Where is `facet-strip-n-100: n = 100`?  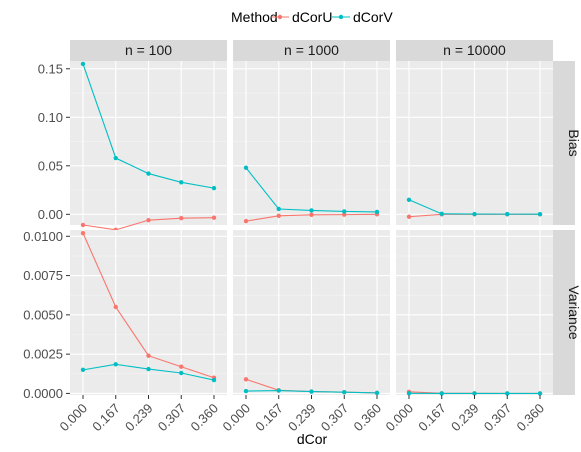
facet-strip-n-100: n = 100 is located at coordinates (148, 50).